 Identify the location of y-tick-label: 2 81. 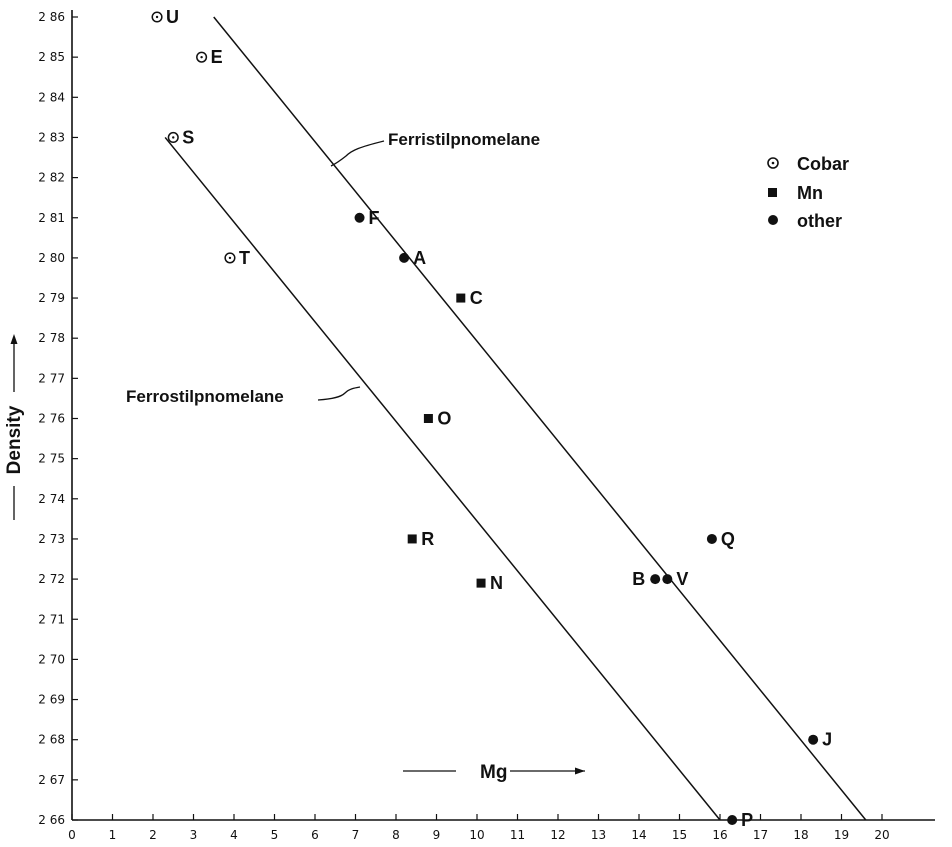
(51, 218).